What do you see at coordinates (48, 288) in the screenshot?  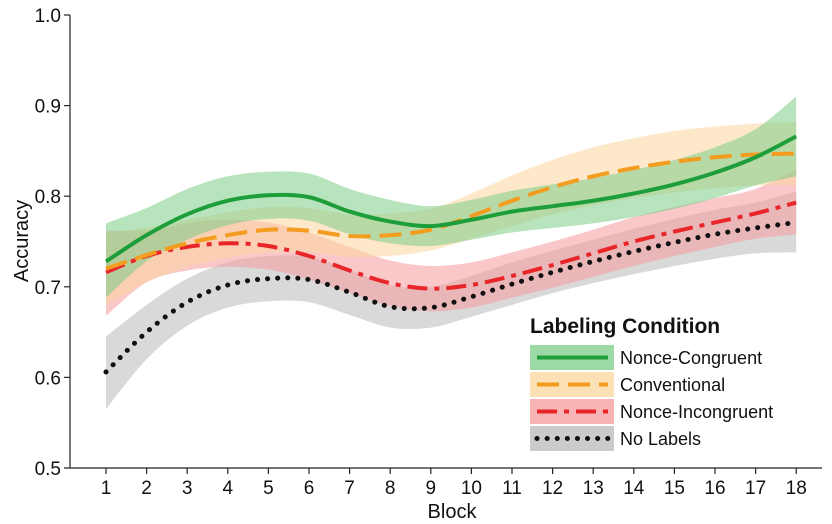 I see `y-tick-label: 0.7` at bounding box center [48, 288].